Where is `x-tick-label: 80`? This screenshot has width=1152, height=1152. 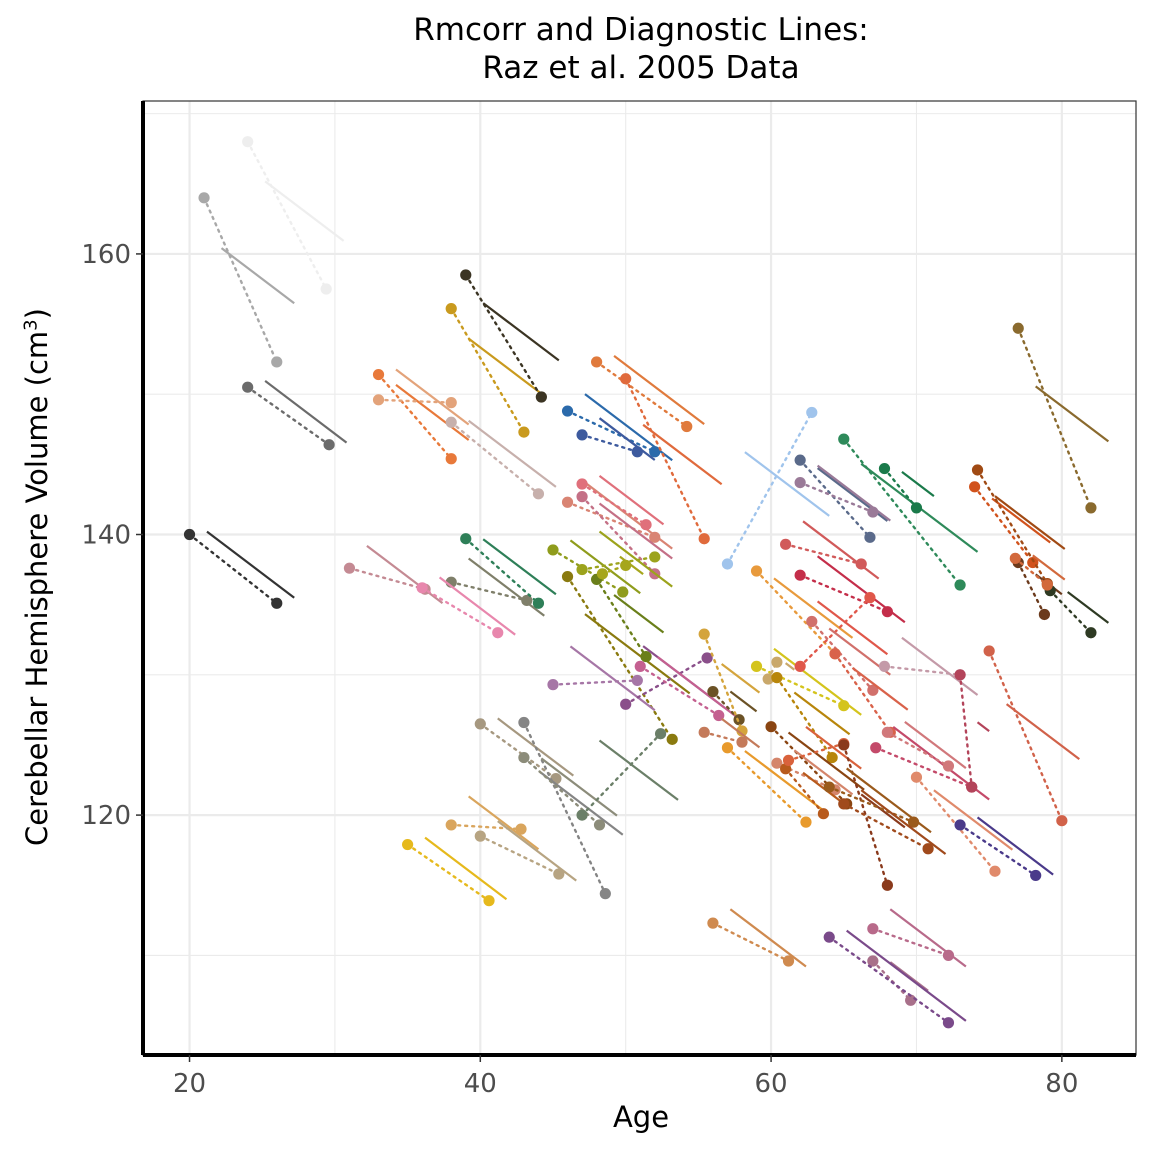 x-tick-label: 80 is located at coordinates (1061, 1084).